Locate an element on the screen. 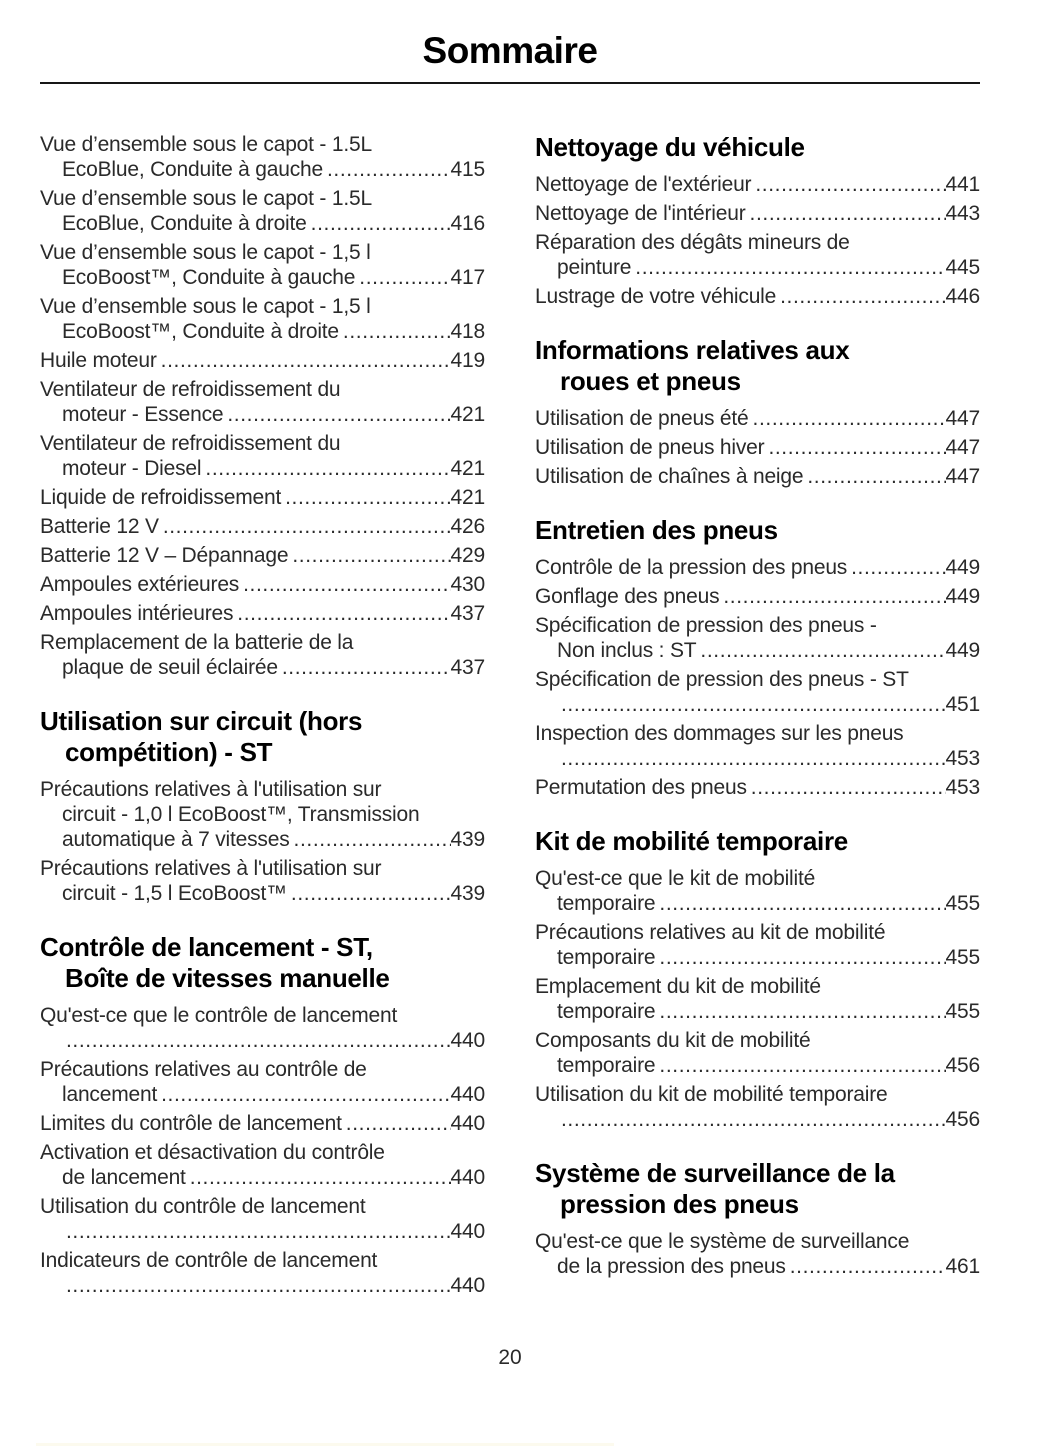 The height and width of the screenshot is (1448, 1055). toc-entry-lastline: EcoBlue, Conduite à gauche 415 is located at coordinates (262, 169).